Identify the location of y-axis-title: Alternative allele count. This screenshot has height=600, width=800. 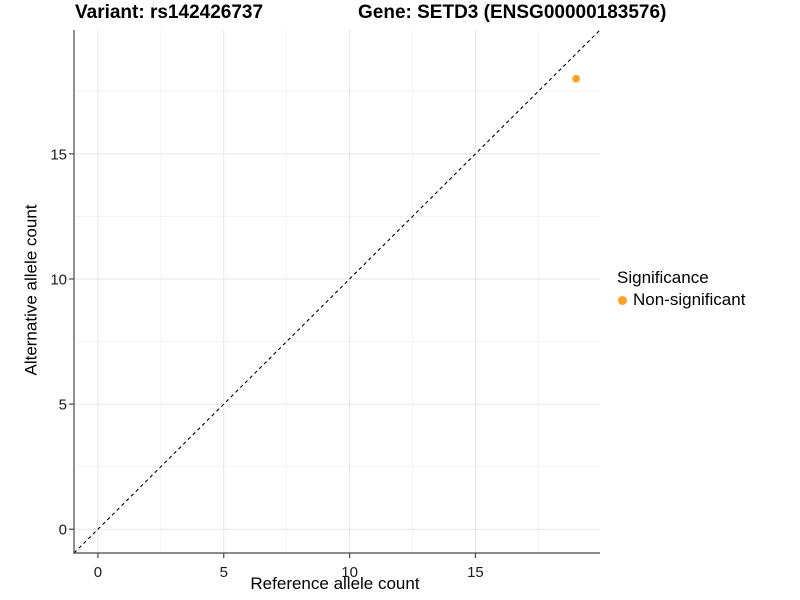
(31, 290).